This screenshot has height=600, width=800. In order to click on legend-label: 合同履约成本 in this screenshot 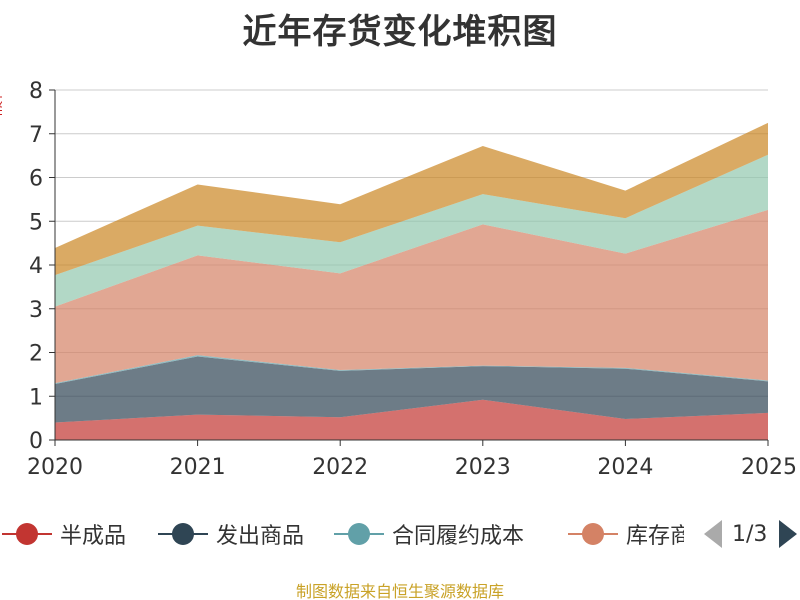, I will do `click(458, 536)`.